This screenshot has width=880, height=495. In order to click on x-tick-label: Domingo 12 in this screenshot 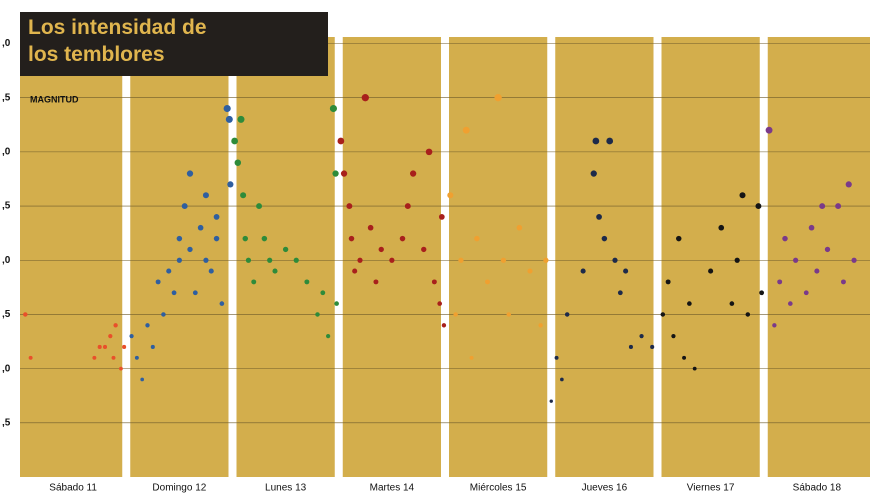, I will do `click(179, 488)`.